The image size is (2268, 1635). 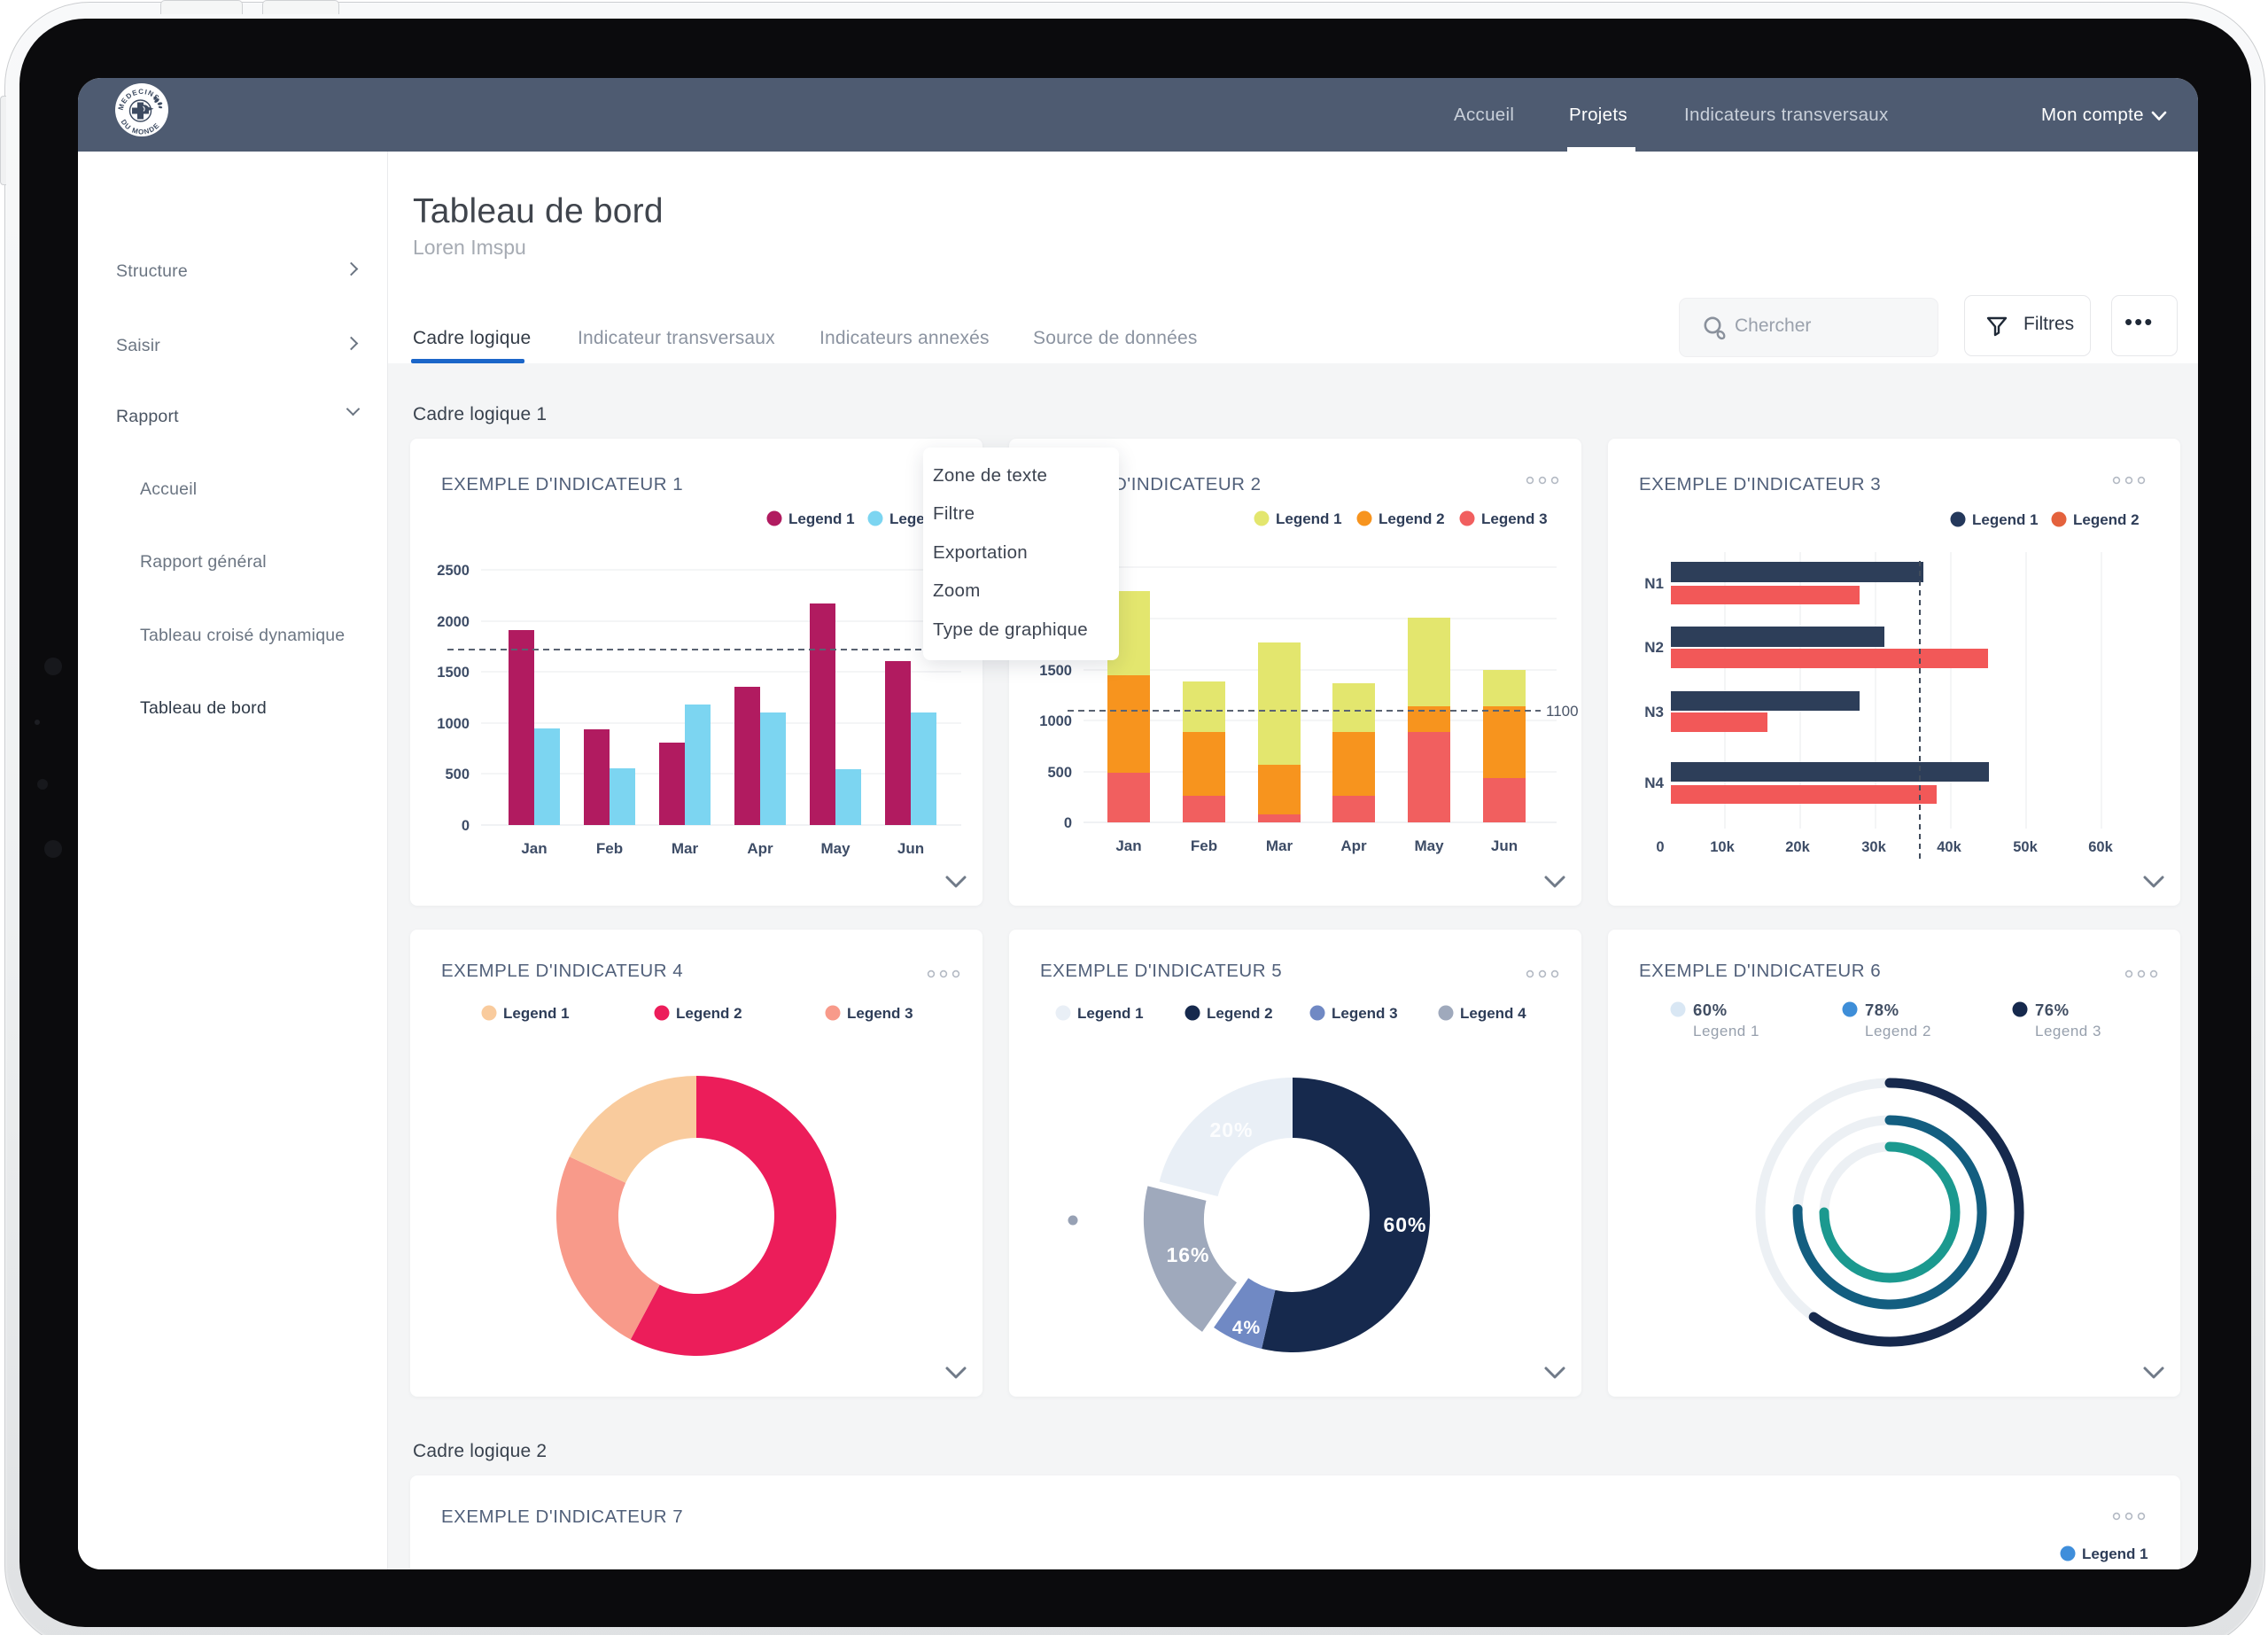 I want to click on svg-text: EXEMPLE D'INDICATEUR 1, so click(x=562, y=484).